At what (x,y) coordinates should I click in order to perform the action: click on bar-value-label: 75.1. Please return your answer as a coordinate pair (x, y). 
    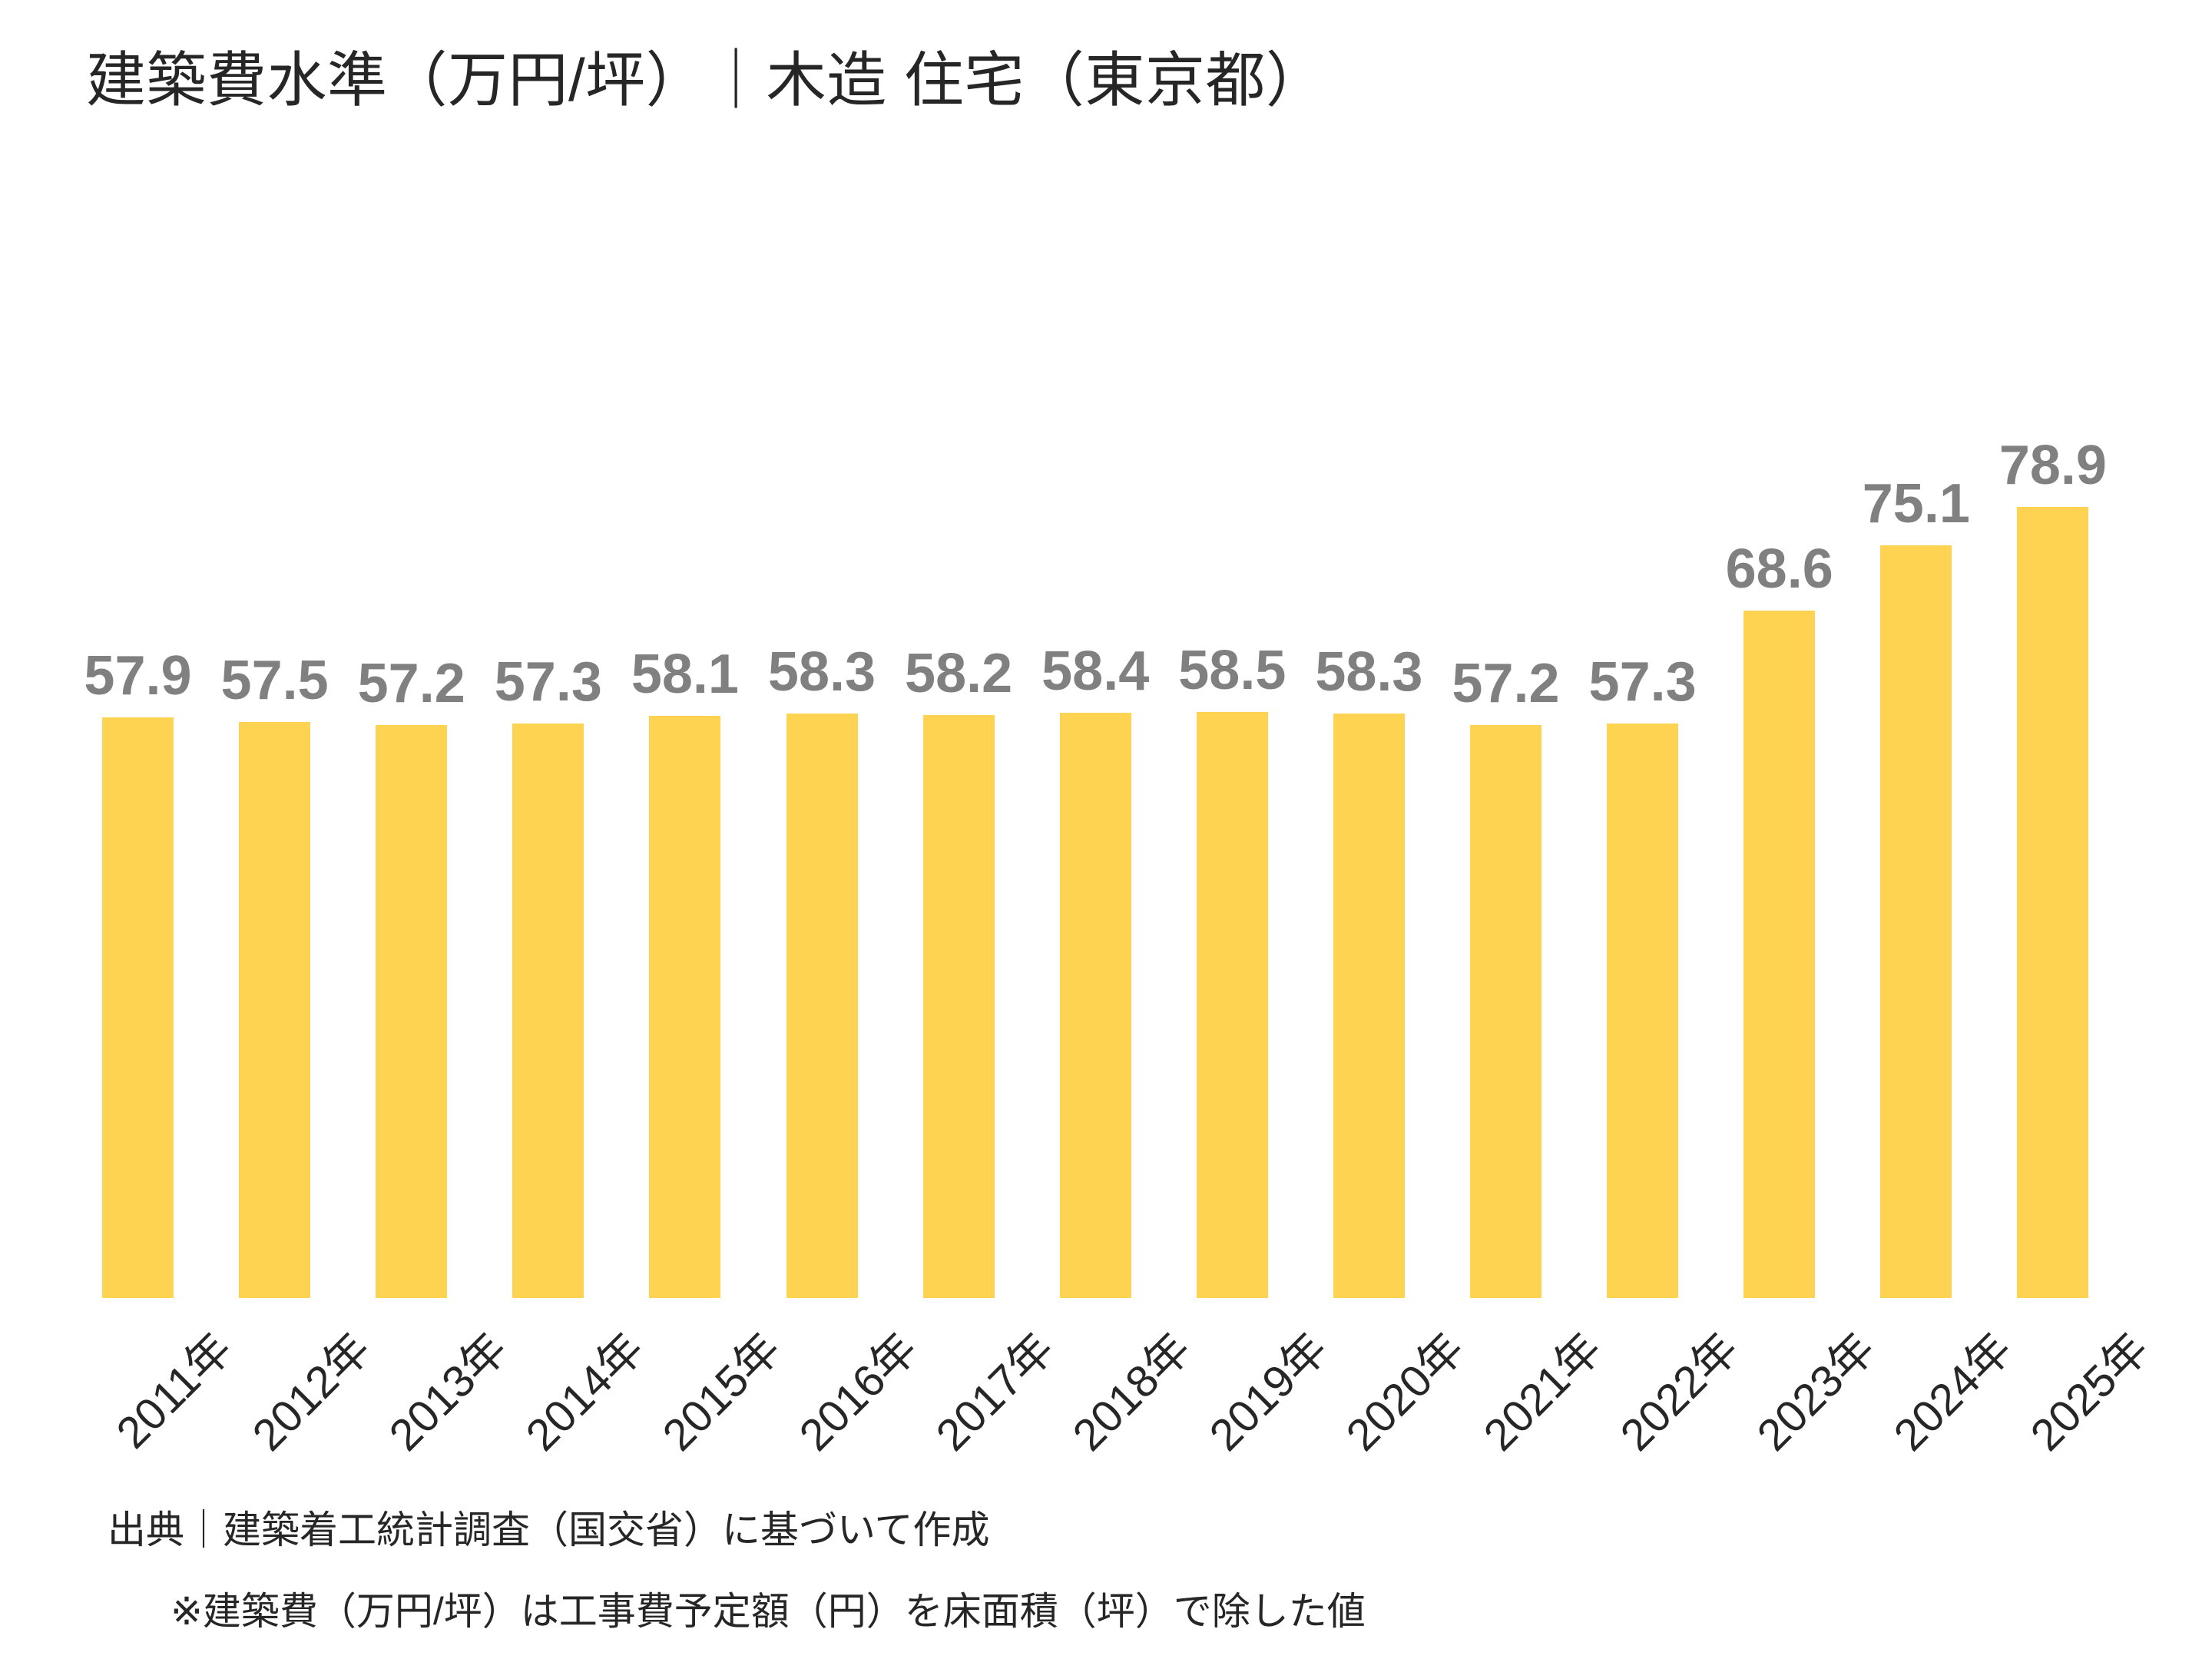
    Looking at the image, I should click on (1916, 504).